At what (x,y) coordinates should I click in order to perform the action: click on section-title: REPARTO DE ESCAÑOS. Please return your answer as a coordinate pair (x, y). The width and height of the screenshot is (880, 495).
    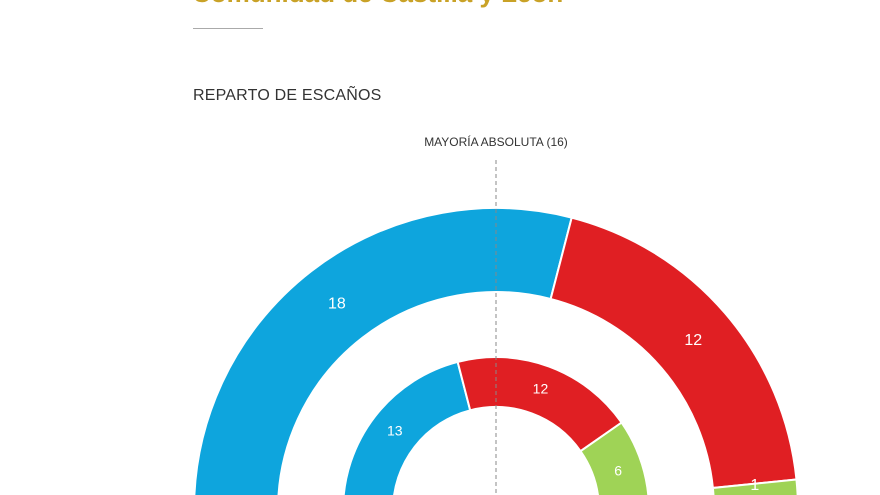
    Looking at the image, I should click on (287, 95).